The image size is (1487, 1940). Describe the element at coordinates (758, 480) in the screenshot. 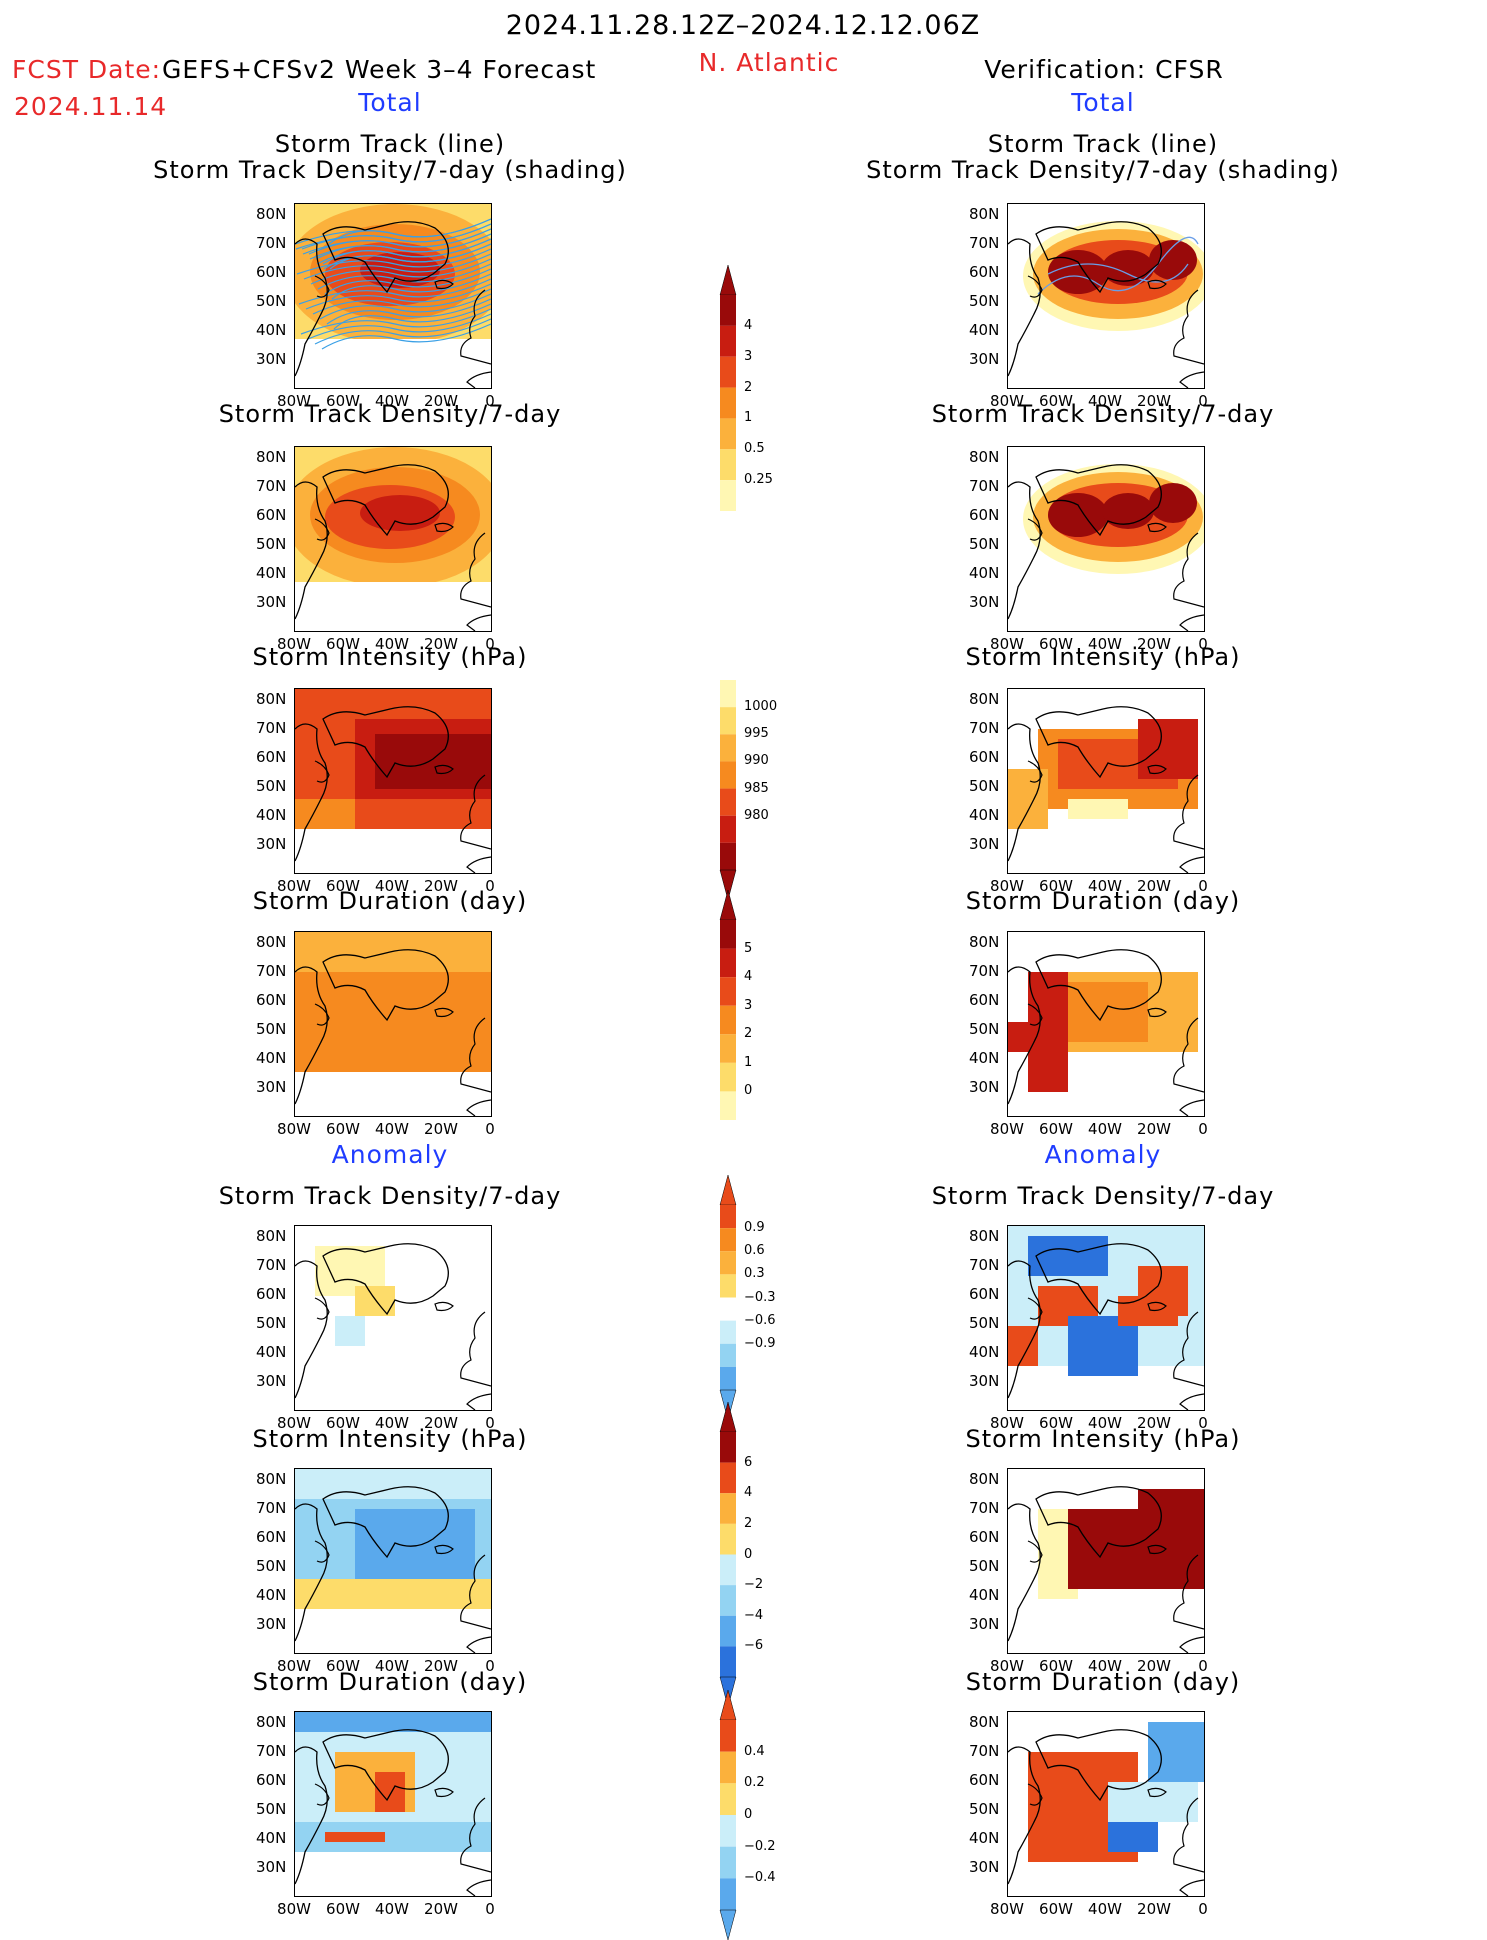

I see `colorbar-density-label: 0.25` at that location.